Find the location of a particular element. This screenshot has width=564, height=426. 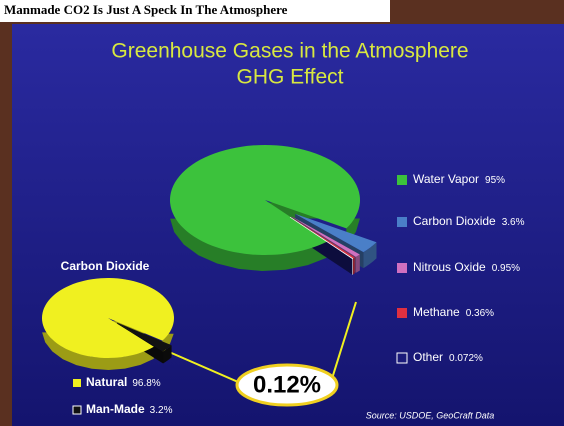

header-band is located at coordinates (195, 11).